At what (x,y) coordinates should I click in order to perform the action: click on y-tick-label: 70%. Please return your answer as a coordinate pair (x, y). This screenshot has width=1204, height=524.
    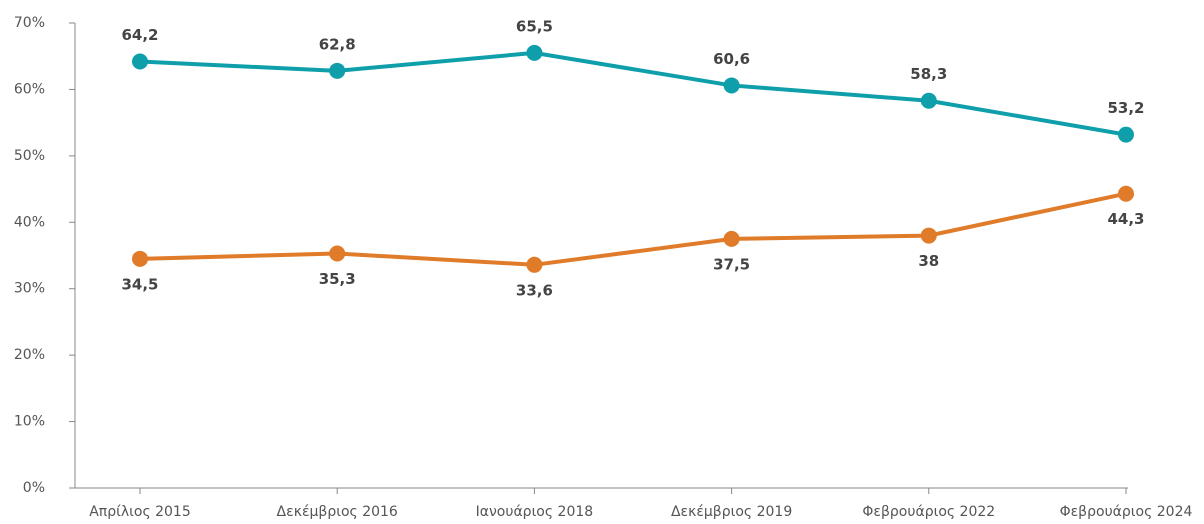
    Looking at the image, I should click on (29, 23).